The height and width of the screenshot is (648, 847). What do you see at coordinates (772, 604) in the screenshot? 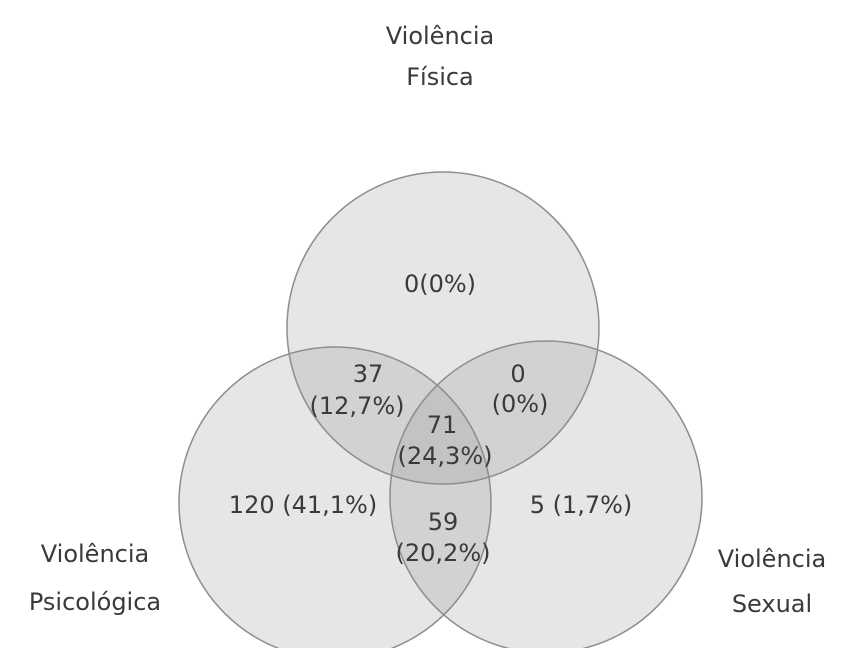
I see `label-sexual-line2: Sexual` at bounding box center [772, 604].